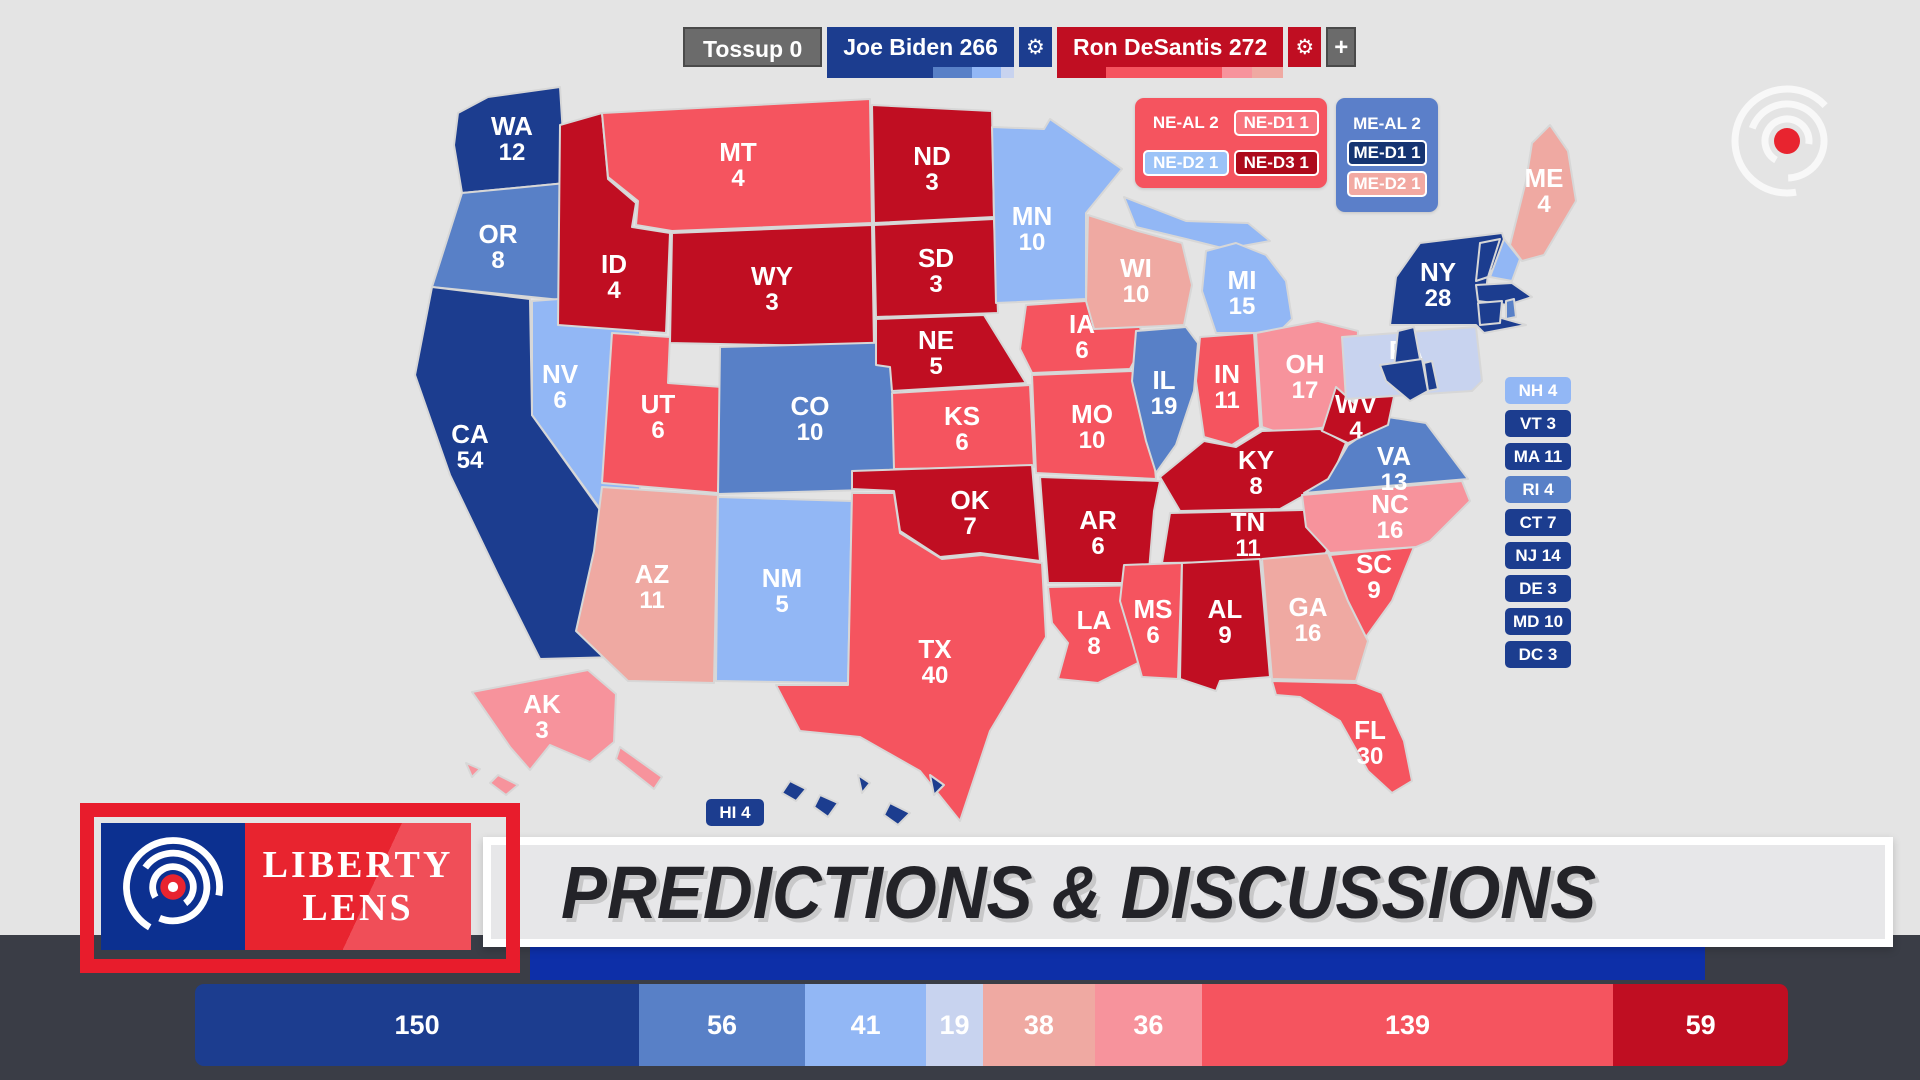 This screenshot has width=1920, height=1080. Describe the element at coordinates (1079, 892) in the screenshot. I see `page-title: PREDICTIONS & DISCUSSIONS` at that location.